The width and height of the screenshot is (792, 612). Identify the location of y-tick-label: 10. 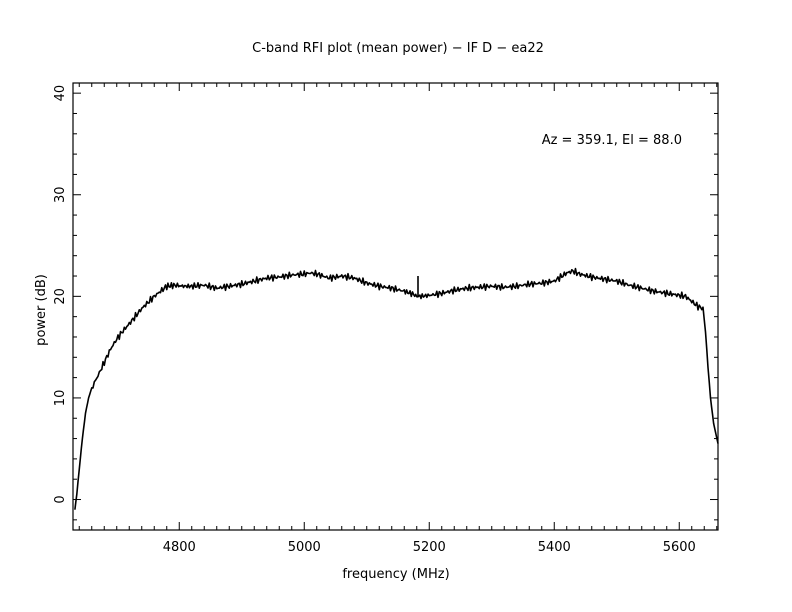
(60, 398).